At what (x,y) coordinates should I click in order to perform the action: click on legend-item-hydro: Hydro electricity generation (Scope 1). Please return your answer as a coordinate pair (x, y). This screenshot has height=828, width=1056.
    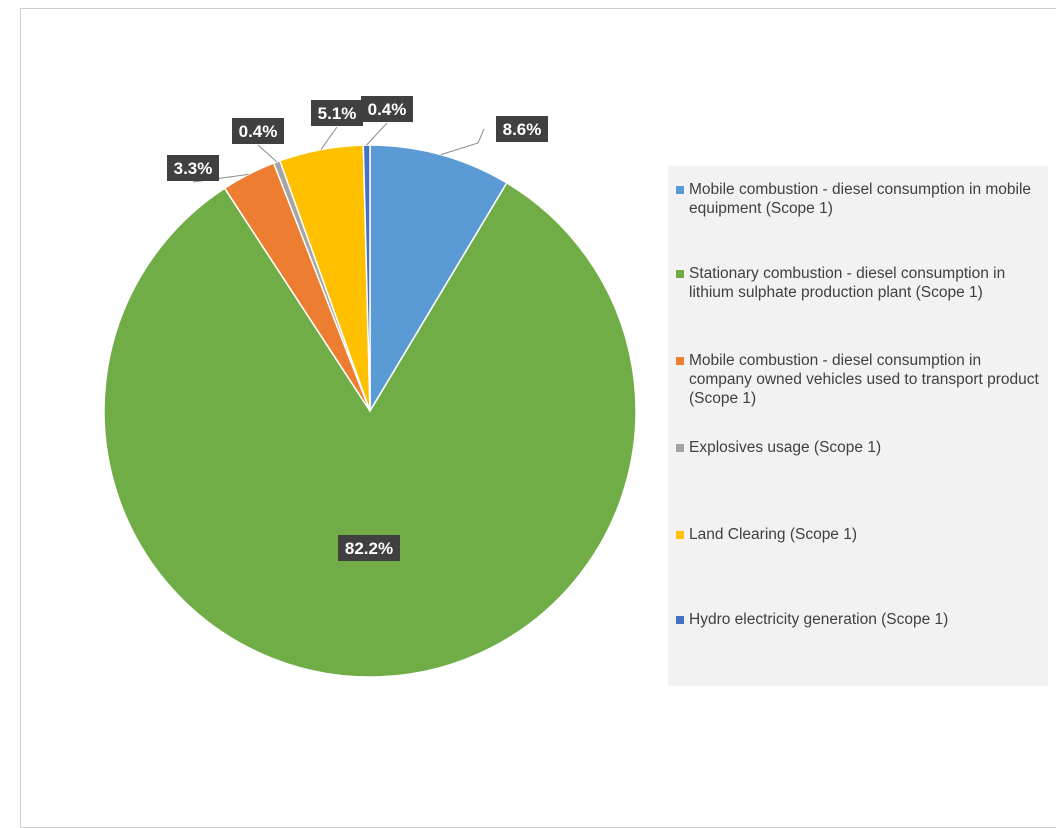
    Looking at the image, I should click on (862, 619).